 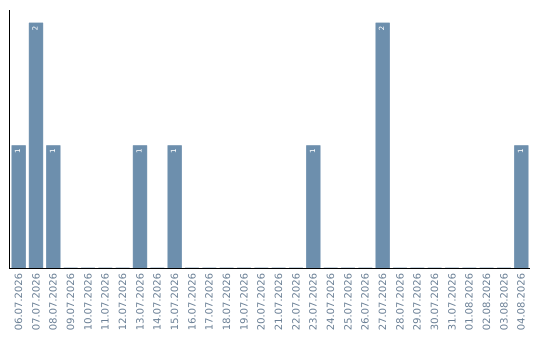 What do you see at coordinates (418, 301) in the screenshot?
I see `x-tick-label: 29.07.2026` at bounding box center [418, 301].